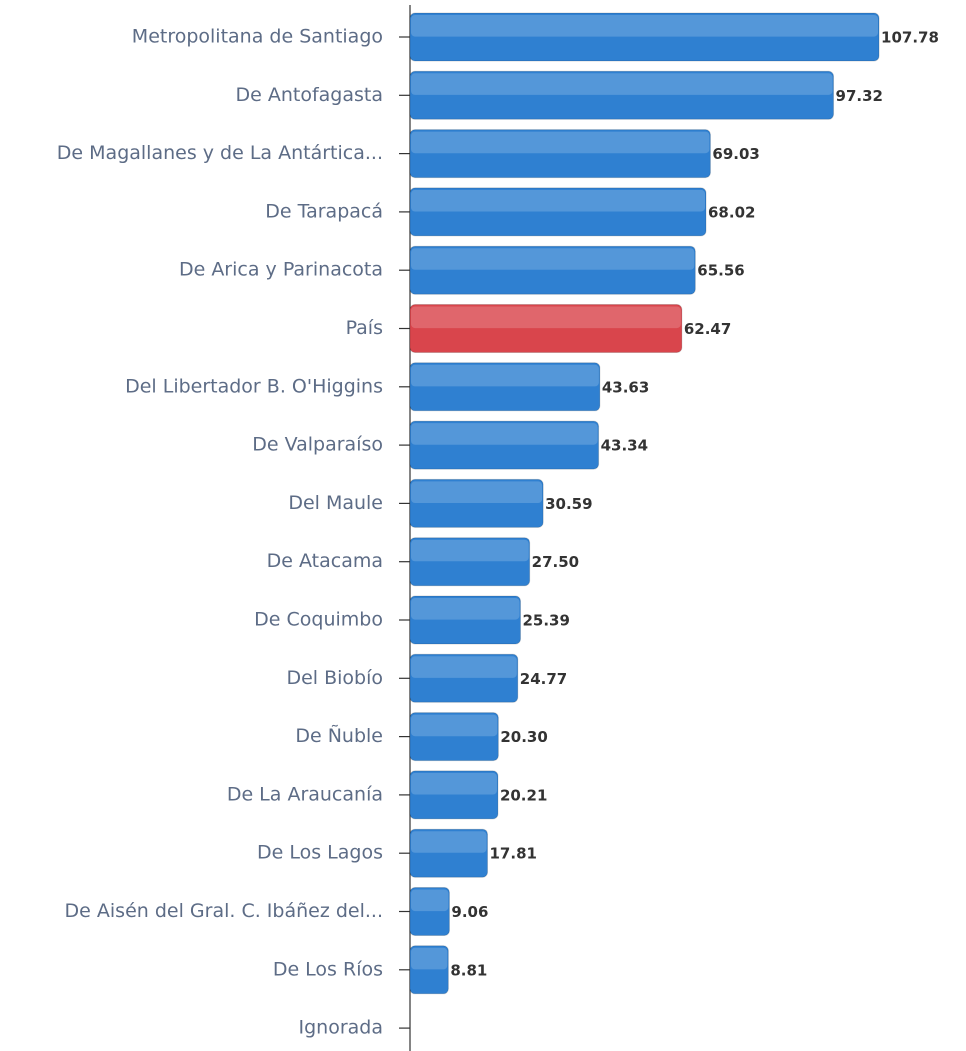 This screenshot has width=966, height=1051. What do you see at coordinates (254, 386) in the screenshot?
I see `category-label: Del Libertador B. O'Higgins` at bounding box center [254, 386].